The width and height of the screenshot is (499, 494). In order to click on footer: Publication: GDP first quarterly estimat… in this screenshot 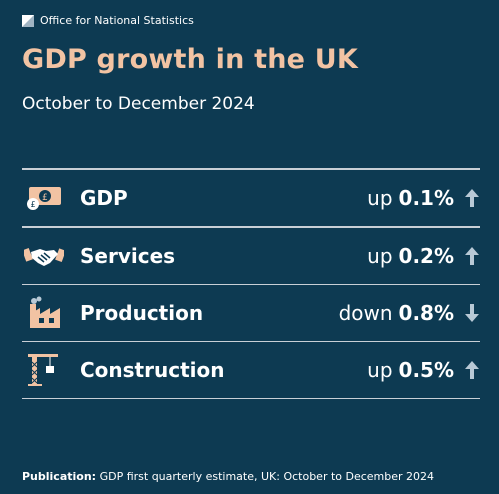, I will do `click(228, 476)`.